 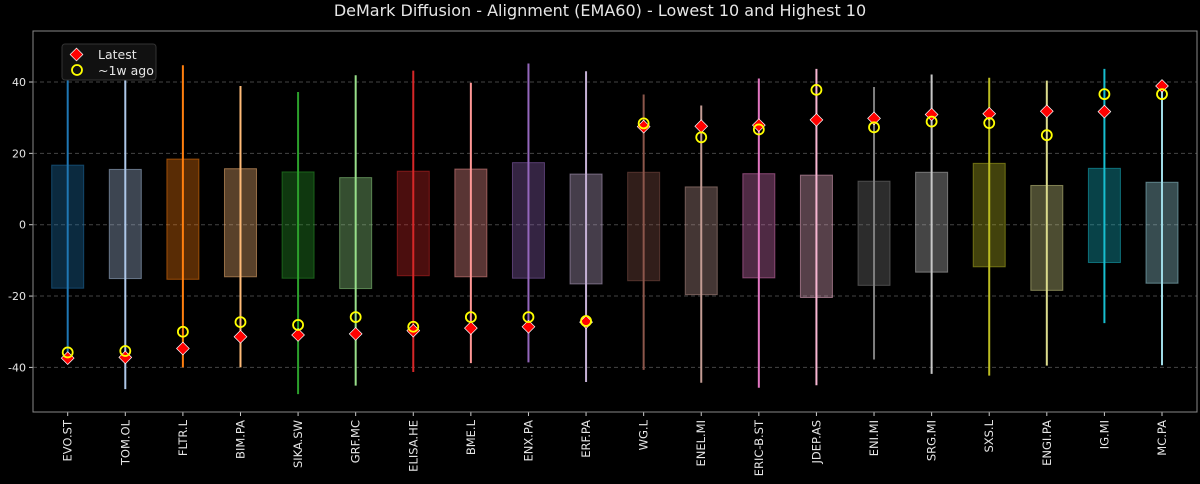 I want to click on x-tick-label: SRG.MI, so click(x=932, y=440).